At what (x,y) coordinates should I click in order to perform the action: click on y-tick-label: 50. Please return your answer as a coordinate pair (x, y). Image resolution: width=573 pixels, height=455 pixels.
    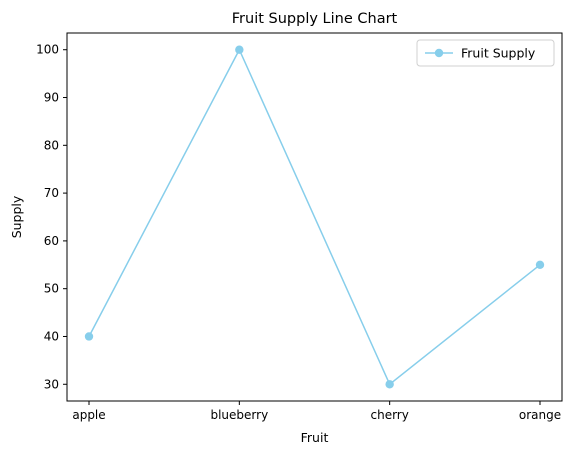
    Looking at the image, I should click on (51, 289).